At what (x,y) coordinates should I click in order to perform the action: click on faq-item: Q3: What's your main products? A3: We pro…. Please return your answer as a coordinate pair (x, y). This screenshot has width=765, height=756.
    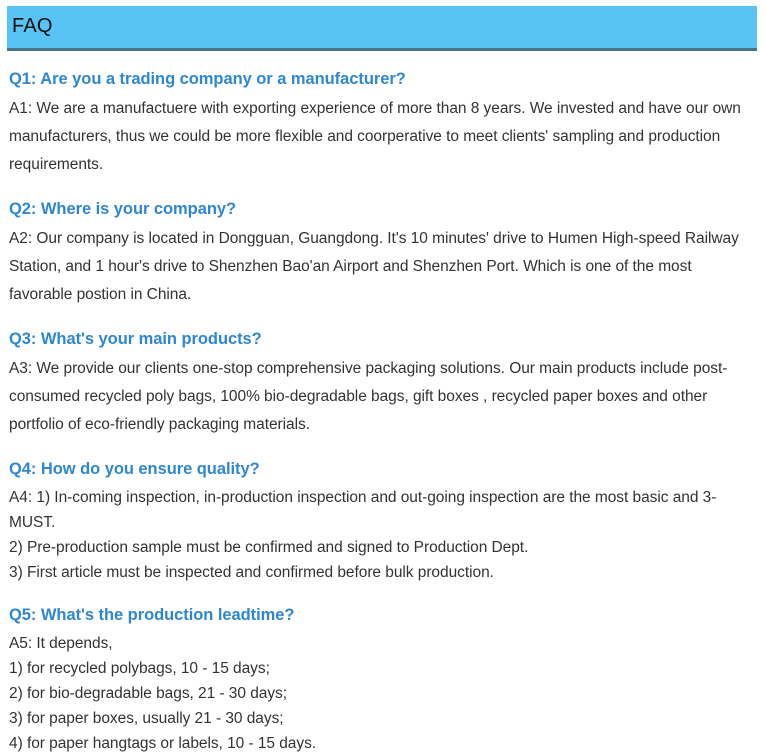
    Looking at the image, I should click on (381, 383).